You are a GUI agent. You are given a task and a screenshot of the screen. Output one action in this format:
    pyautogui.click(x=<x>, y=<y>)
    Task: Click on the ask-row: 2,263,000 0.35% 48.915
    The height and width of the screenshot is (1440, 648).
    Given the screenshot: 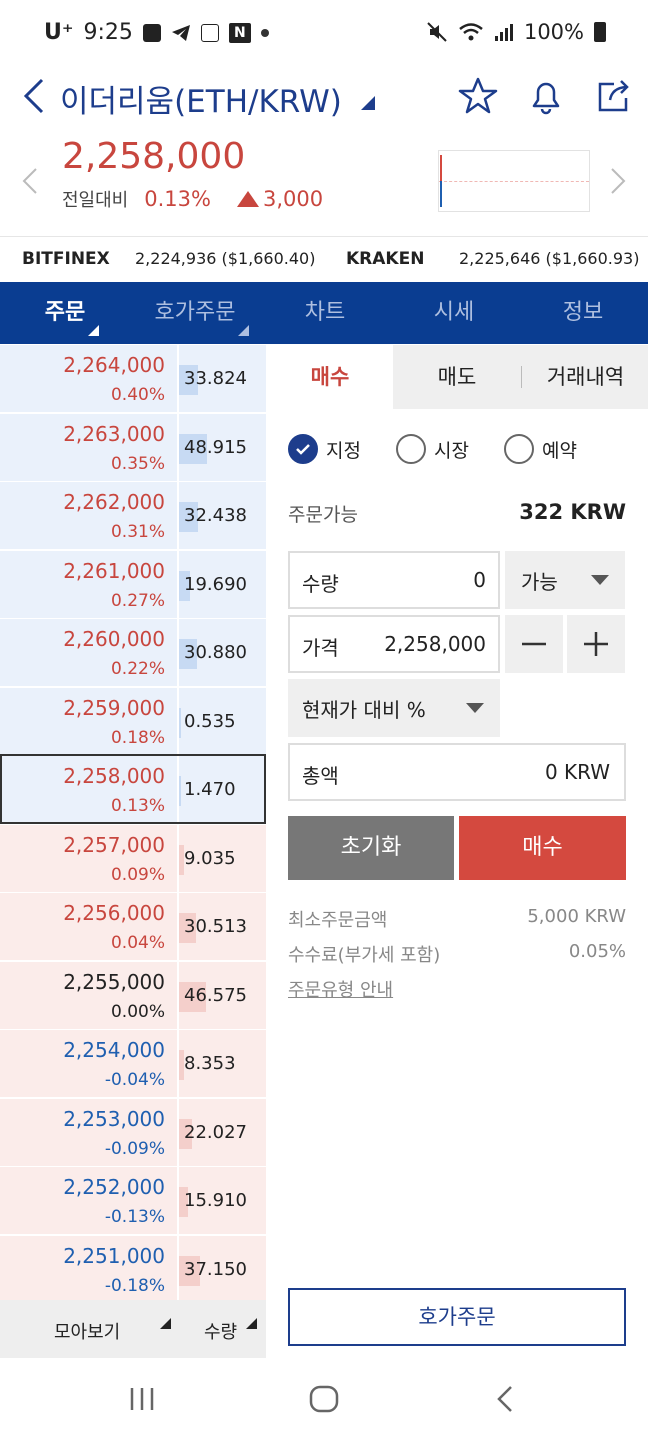 What is the action you would take?
    pyautogui.click(x=133, y=448)
    